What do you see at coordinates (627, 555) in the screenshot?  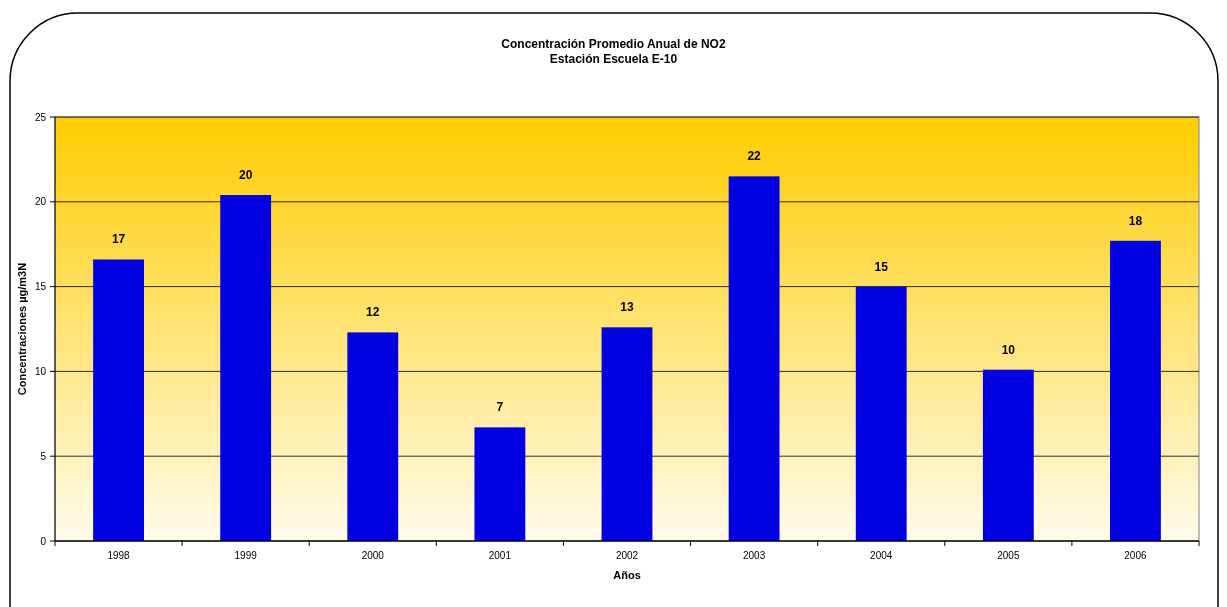 I see `x-tick-label: 2002` at bounding box center [627, 555].